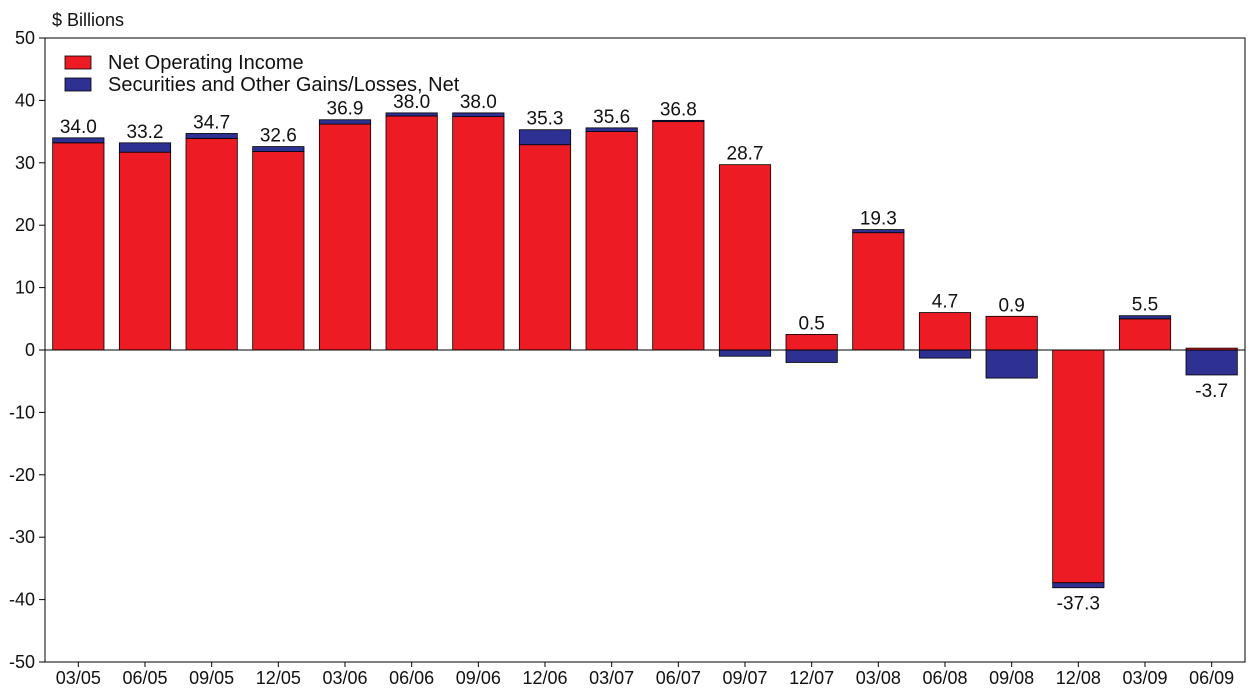 The width and height of the screenshot is (1256, 690). Describe the element at coordinates (545, 119) in the screenshot. I see `bar-total-label: 35.3` at that location.